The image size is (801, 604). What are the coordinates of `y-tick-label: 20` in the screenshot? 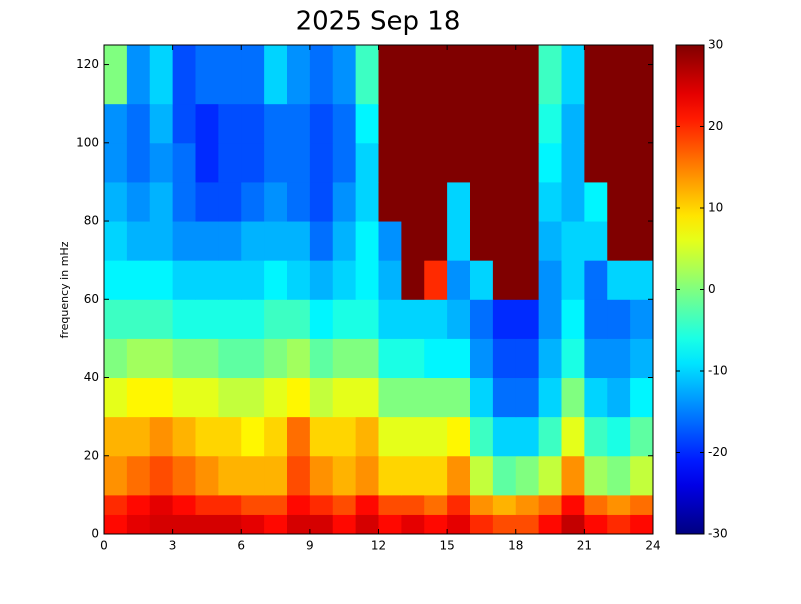 It's located at (91, 455).